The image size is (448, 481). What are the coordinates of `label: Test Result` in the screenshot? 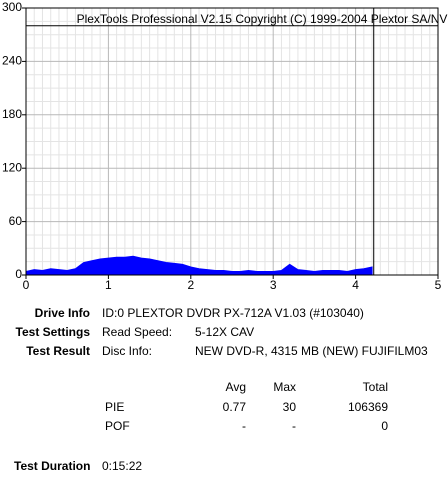 It's located at (58, 351).